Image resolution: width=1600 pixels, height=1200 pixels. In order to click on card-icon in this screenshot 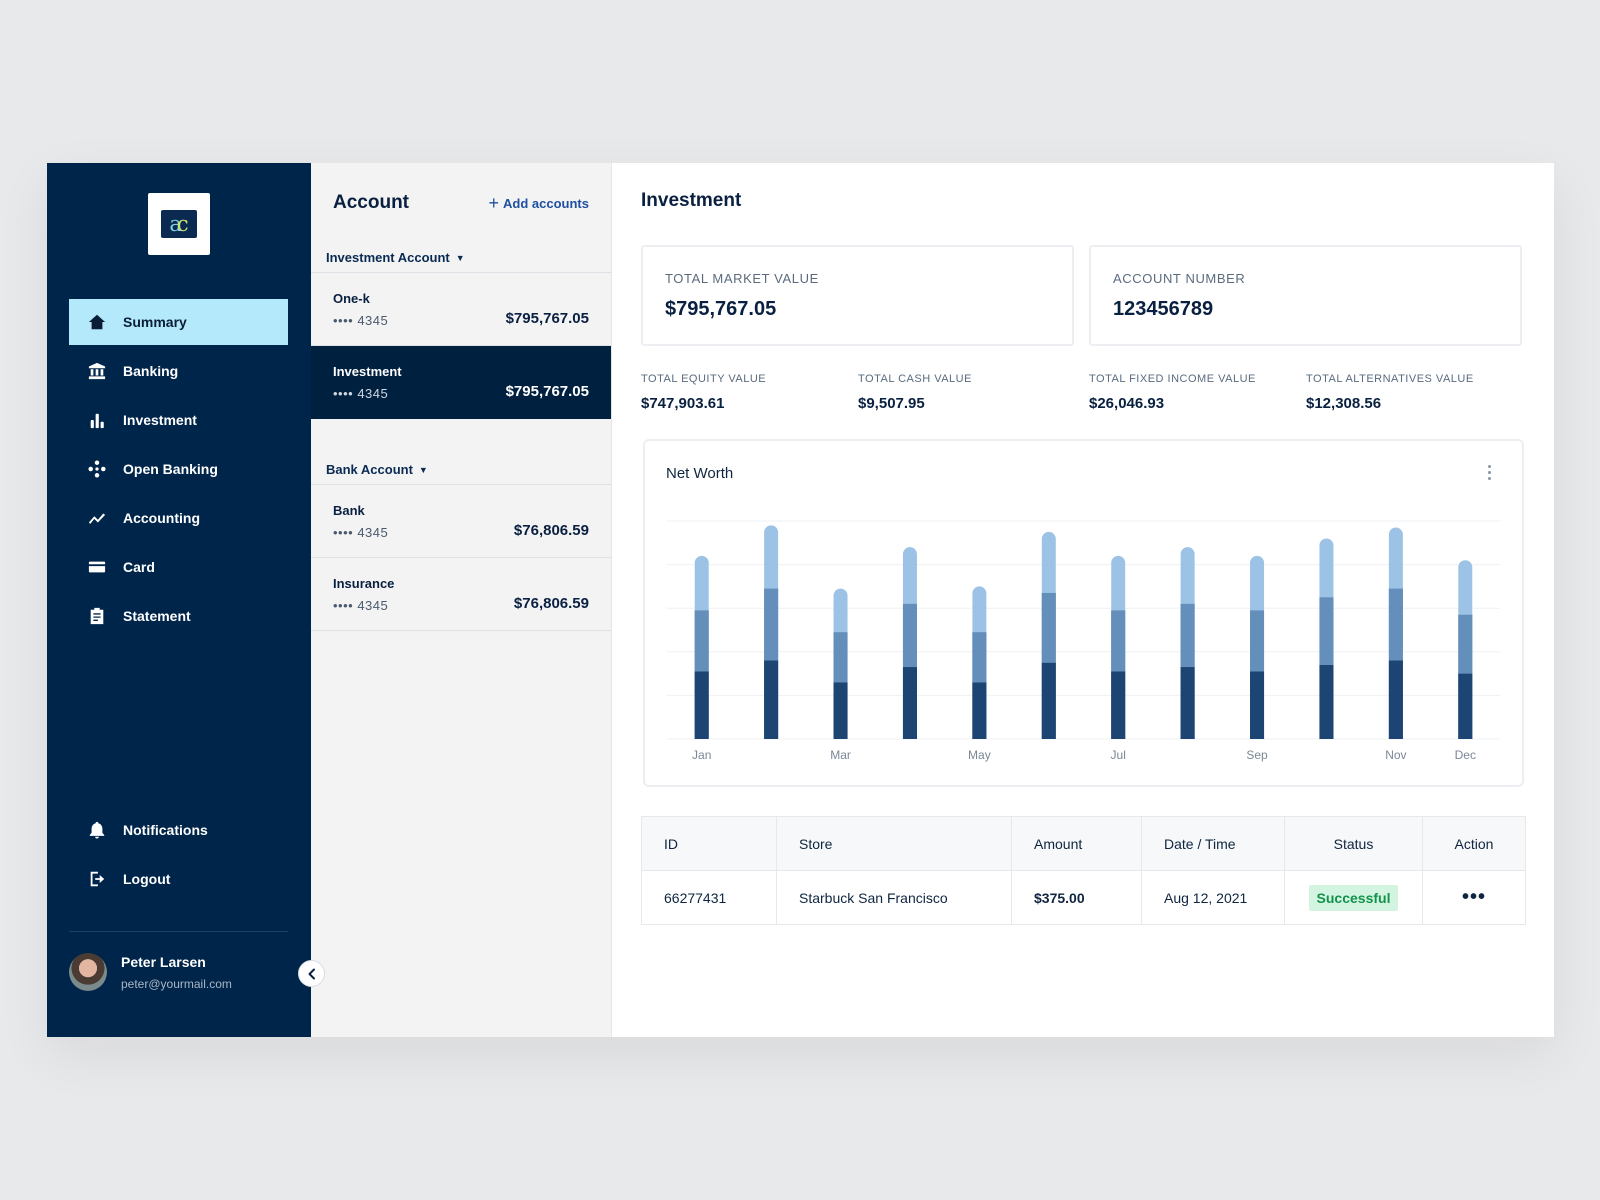, I will do `click(97, 567)`.